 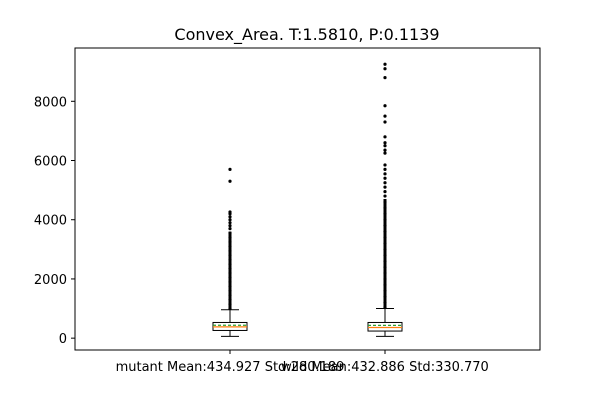 What do you see at coordinates (385, 367) in the screenshot?
I see `x-tick-label: wild Mean:432.886 Std:330.770` at bounding box center [385, 367].